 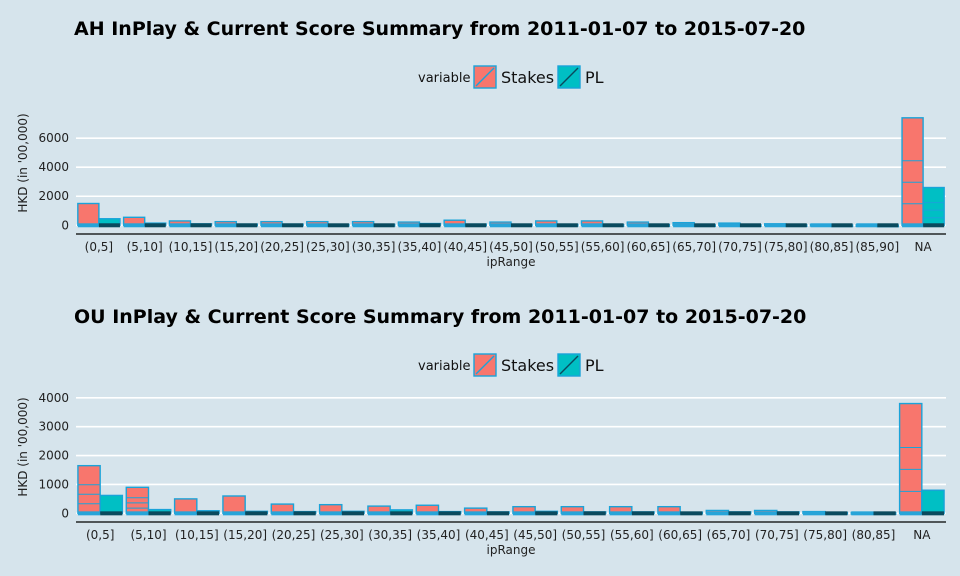 I want to click on legend-item-pl: PL, so click(x=580, y=365).